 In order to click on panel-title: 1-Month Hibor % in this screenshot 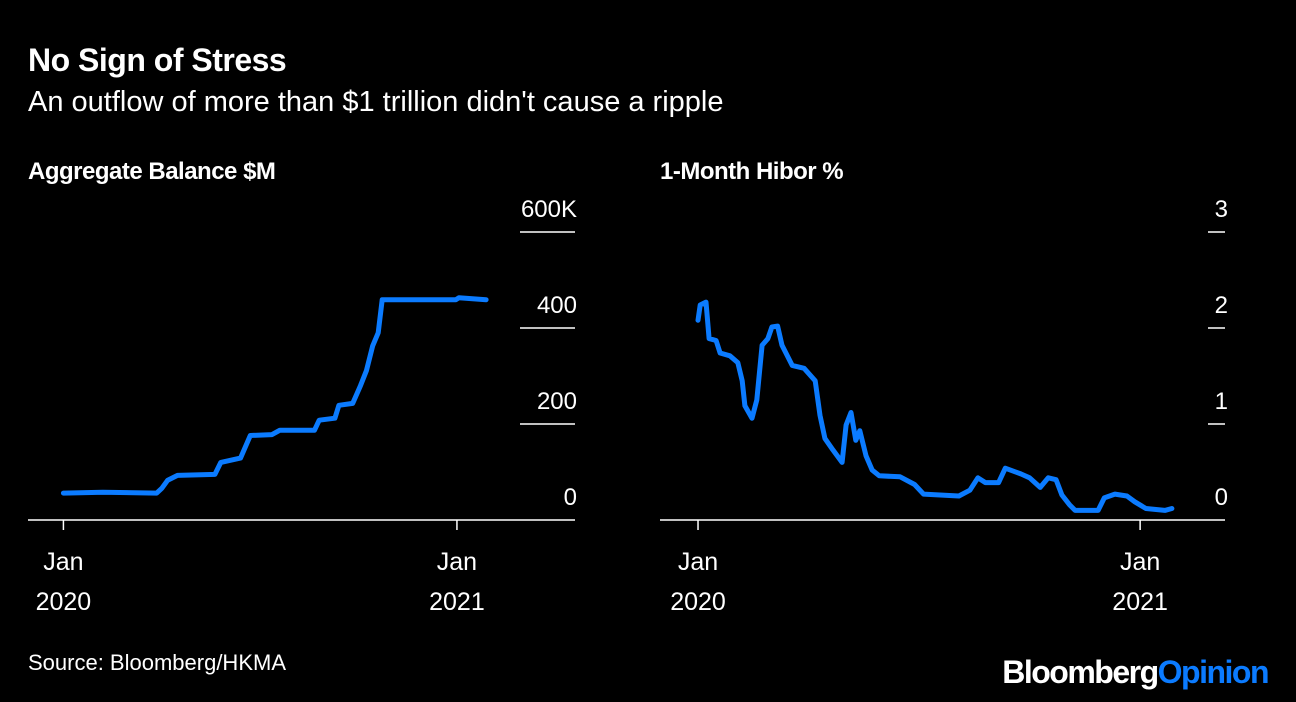, I will do `click(752, 171)`.